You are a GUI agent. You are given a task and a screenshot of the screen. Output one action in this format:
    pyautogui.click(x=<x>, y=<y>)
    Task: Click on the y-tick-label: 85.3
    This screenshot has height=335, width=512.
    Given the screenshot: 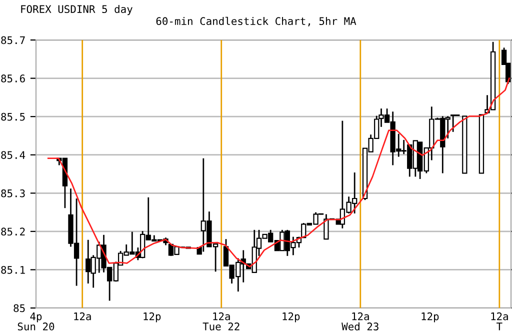 What is the action you would take?
    pyautogui.click(x=13, y=193)
    